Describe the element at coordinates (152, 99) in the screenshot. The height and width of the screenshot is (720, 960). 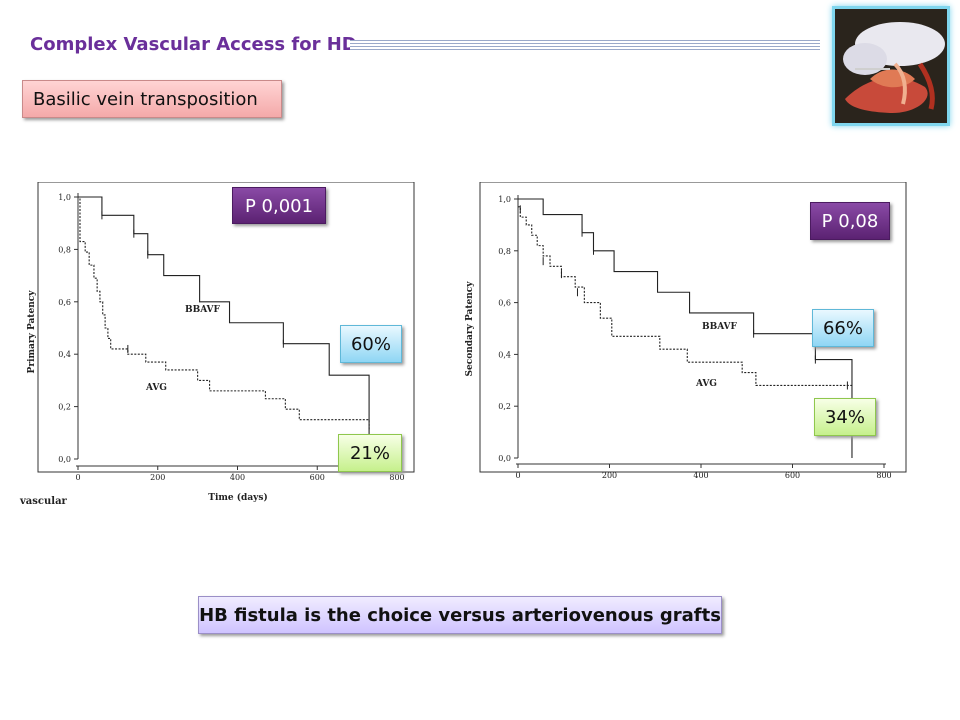
I see `subtitle-box: Basilic vein transposition` at that location.